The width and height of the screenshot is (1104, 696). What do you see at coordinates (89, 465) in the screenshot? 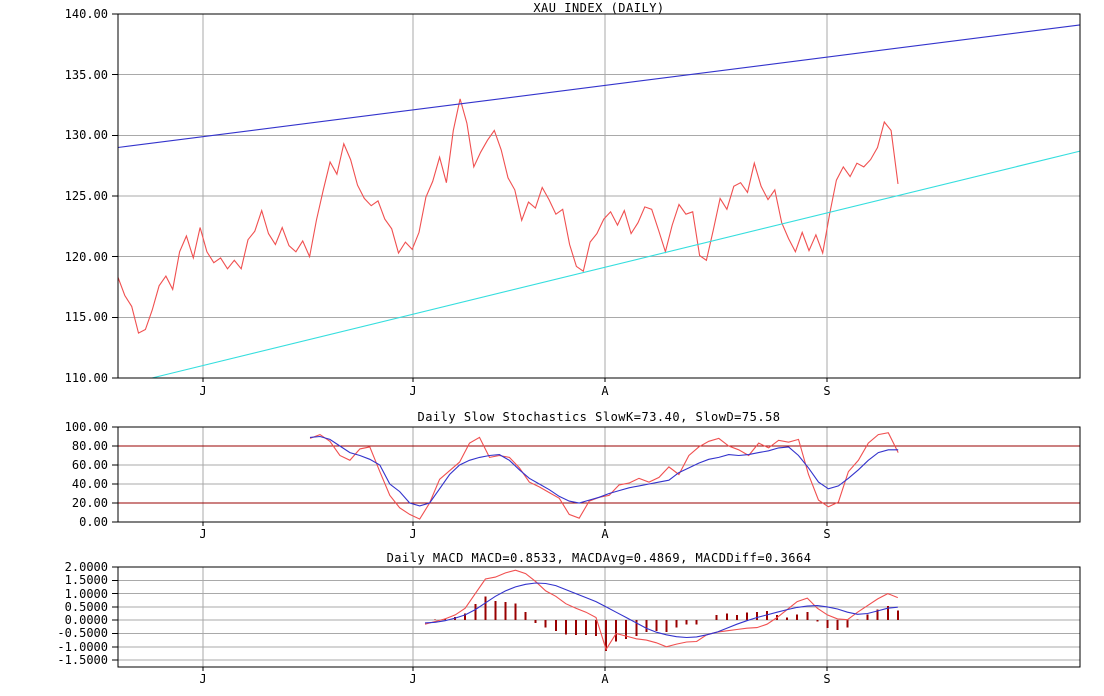
I see `y-axis-label: 60.00` at bounding box center [89, 465].